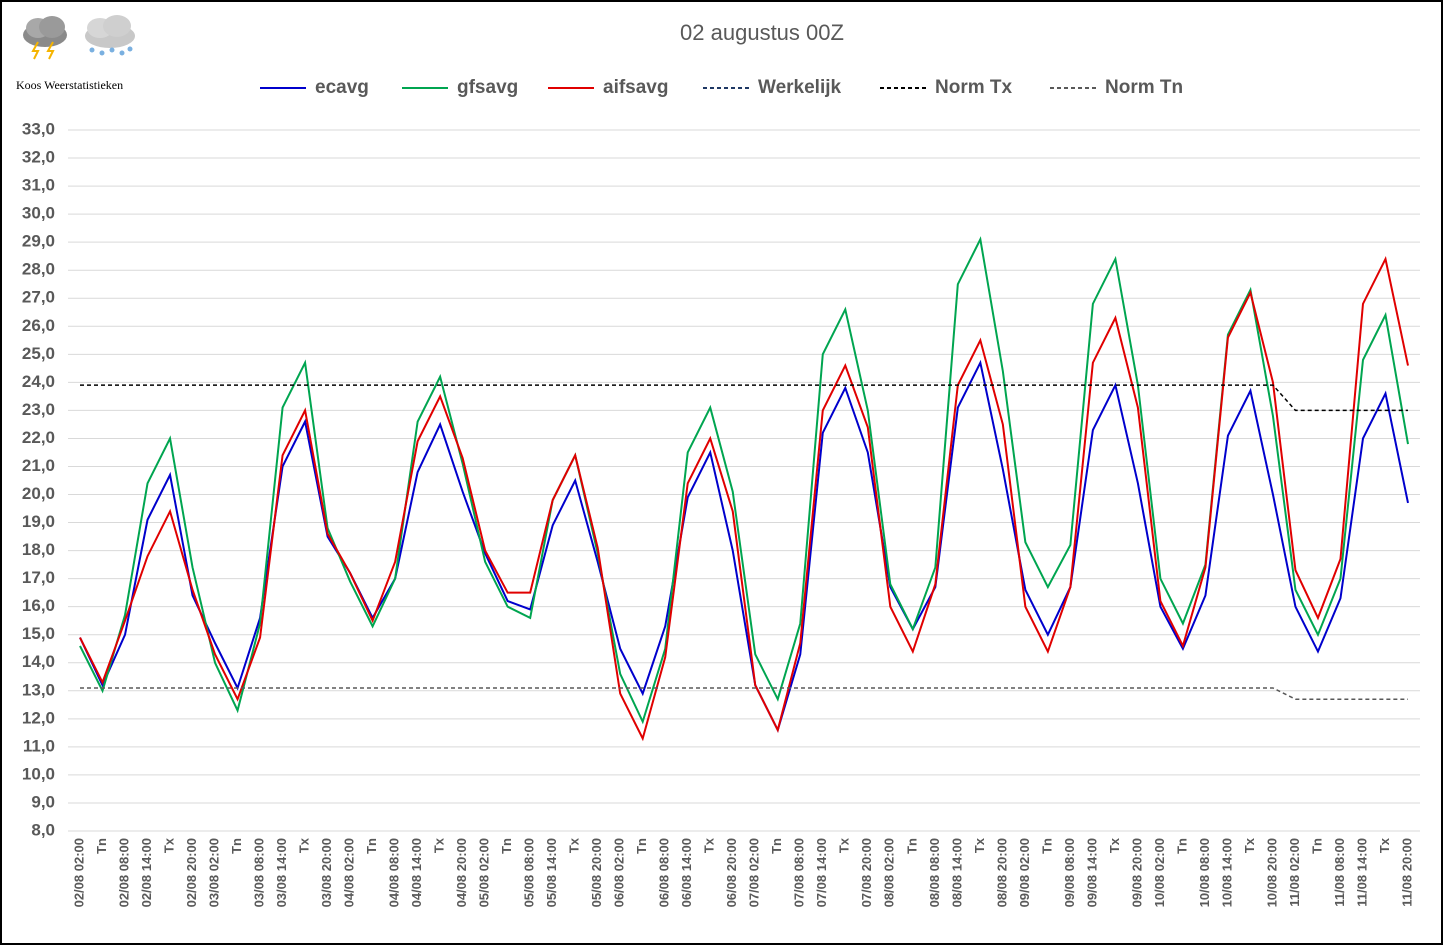 This screenshot has width=1443, height=945. What do you see at coordinates (38, 128) in the screenshot?
I see `y-tick-label: 33,0` at bounding box center [38, 128].